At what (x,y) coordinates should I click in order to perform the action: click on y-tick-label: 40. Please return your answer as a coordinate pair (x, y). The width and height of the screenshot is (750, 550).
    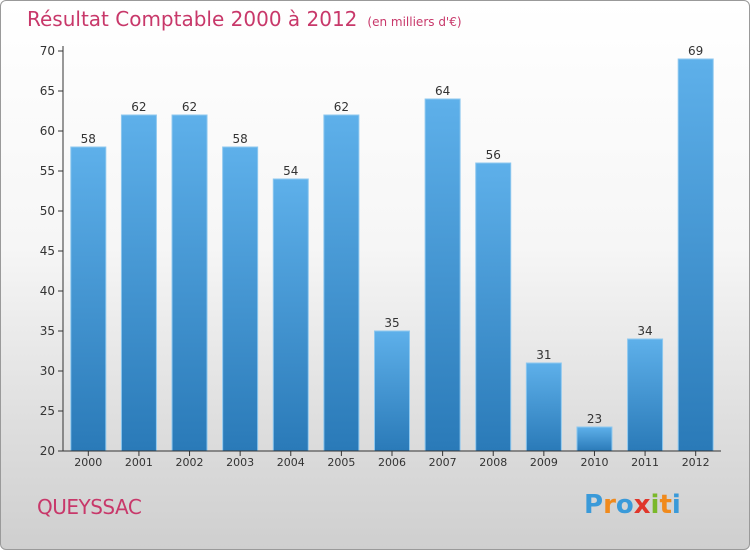
    Looking at the image, I should click on (47, 291).